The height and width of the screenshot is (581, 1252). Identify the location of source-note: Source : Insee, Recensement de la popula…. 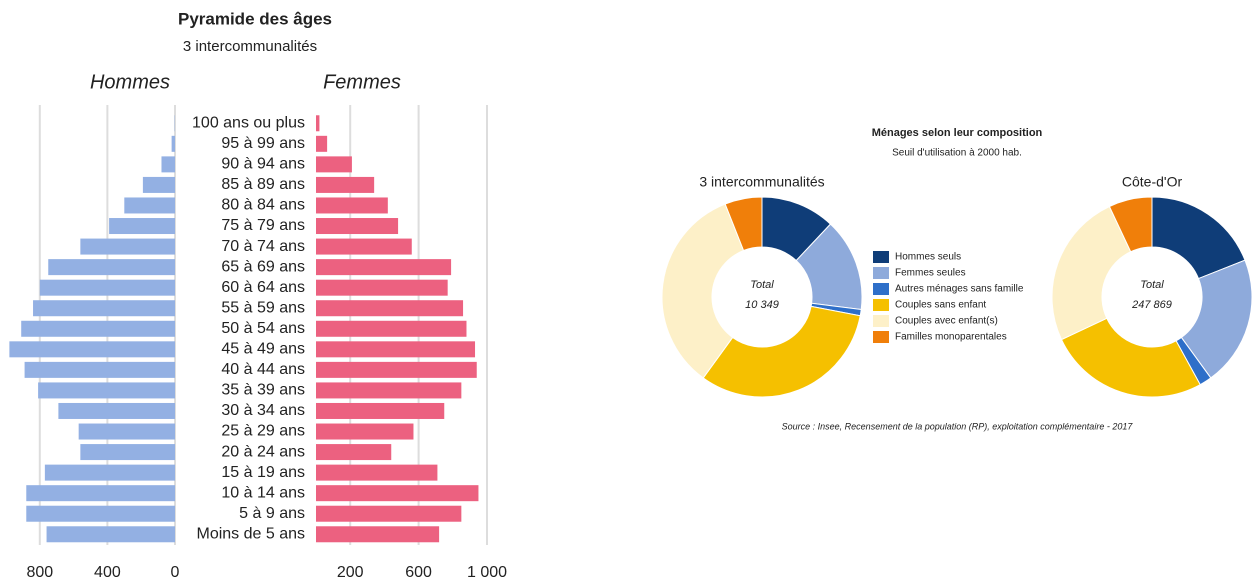
(958, 426).